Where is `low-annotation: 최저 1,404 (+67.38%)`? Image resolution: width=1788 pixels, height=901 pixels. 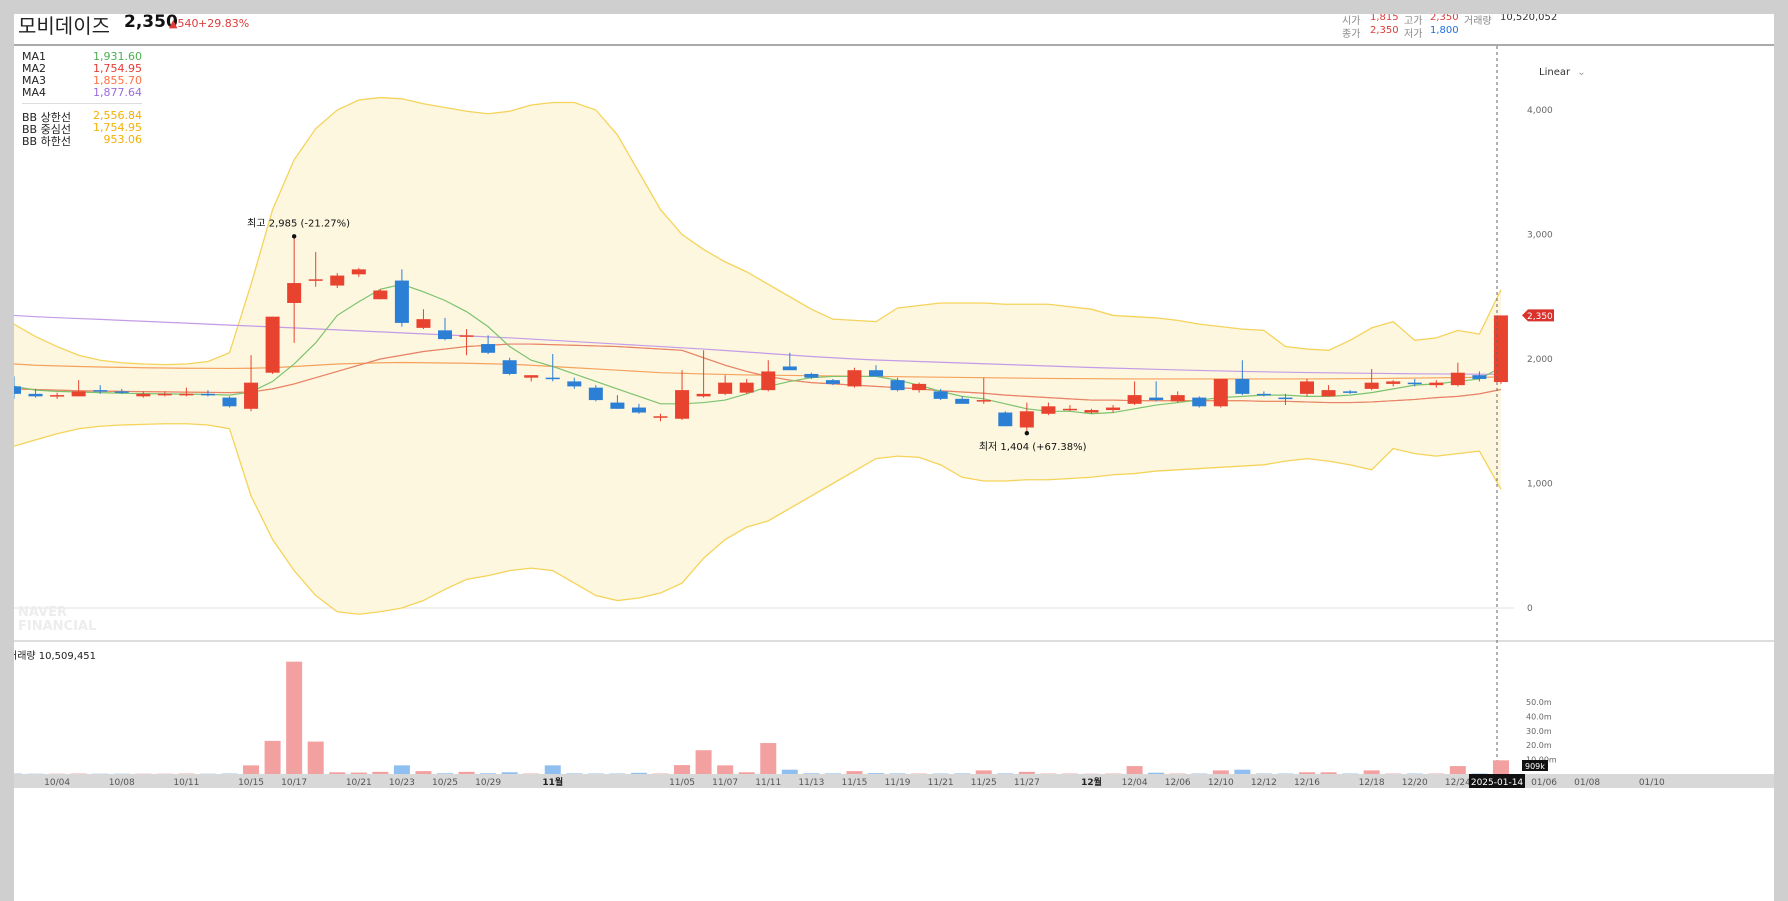
low-annotation: 최저 1,404 (+67.38%) is located at coordinates (1033, 447).